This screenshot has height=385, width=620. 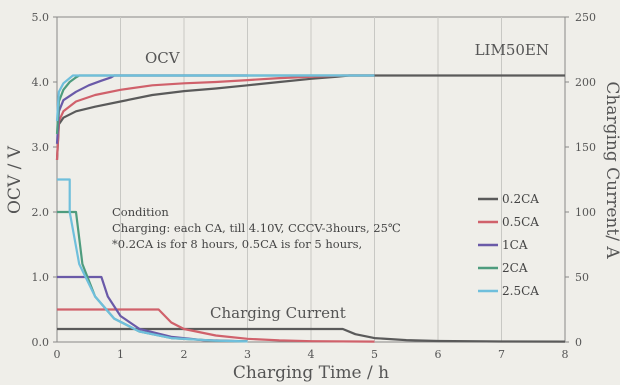 I want to click on y-tick-label-left: 3.0, so click(x=41, y=147).